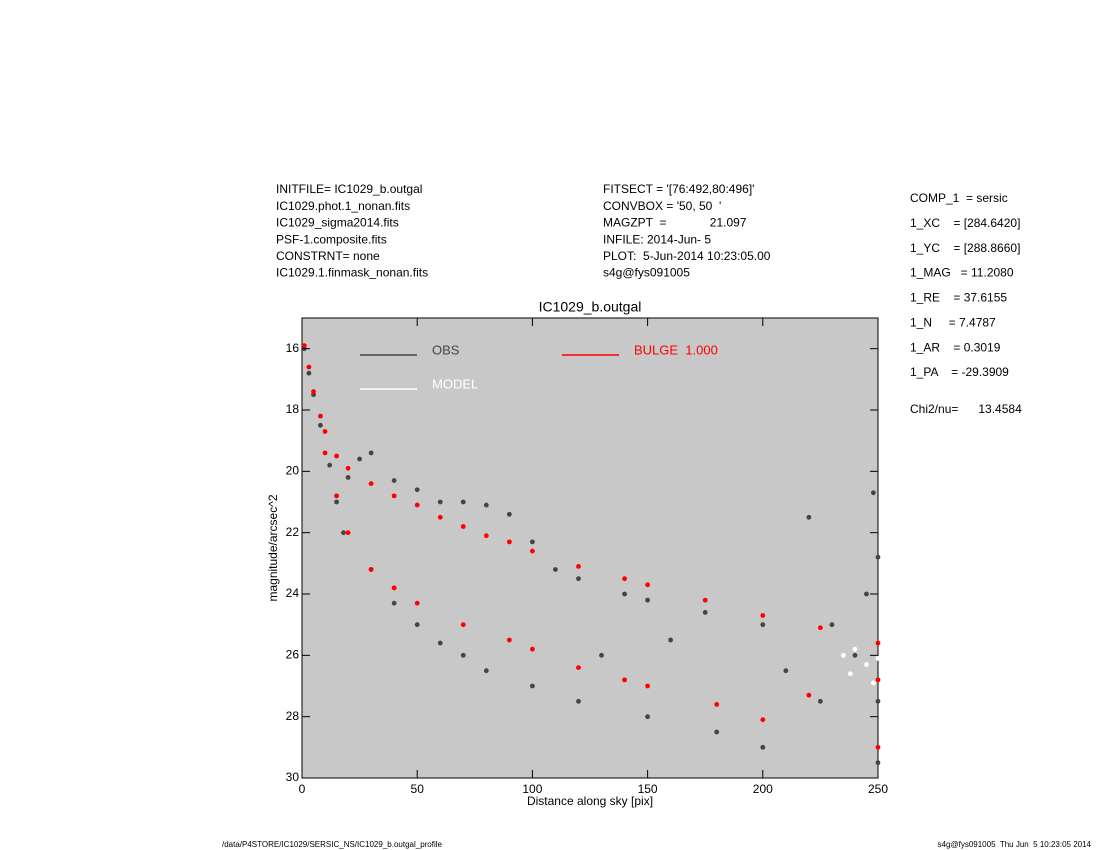 The height and width of the screenshot is (850, 1100). I want to click on y-tick-label: 20, so click(293, 471).